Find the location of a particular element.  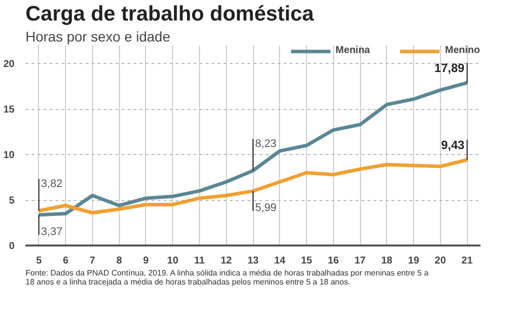

y-tick-label: 20 is located at coordinates (9, 64).